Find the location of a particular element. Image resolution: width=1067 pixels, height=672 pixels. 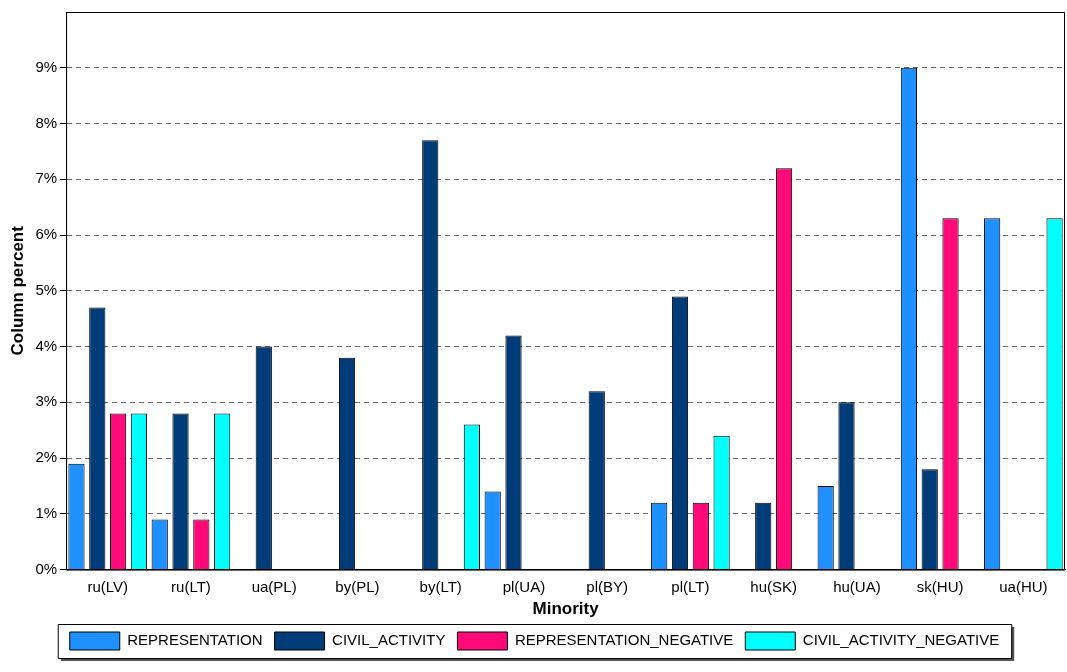

y-tick-label: 5% is located at coordinates (46, 289).